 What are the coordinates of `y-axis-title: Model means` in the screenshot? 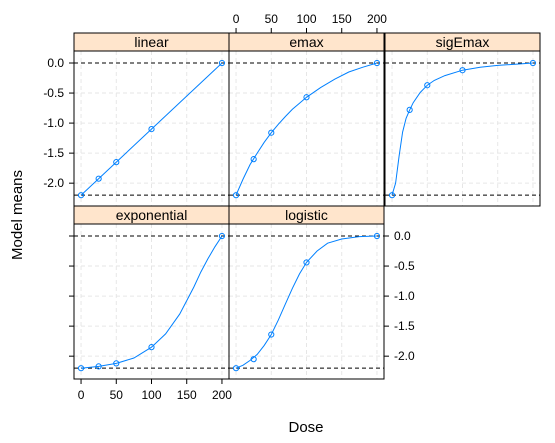 It's located at (17, 215).